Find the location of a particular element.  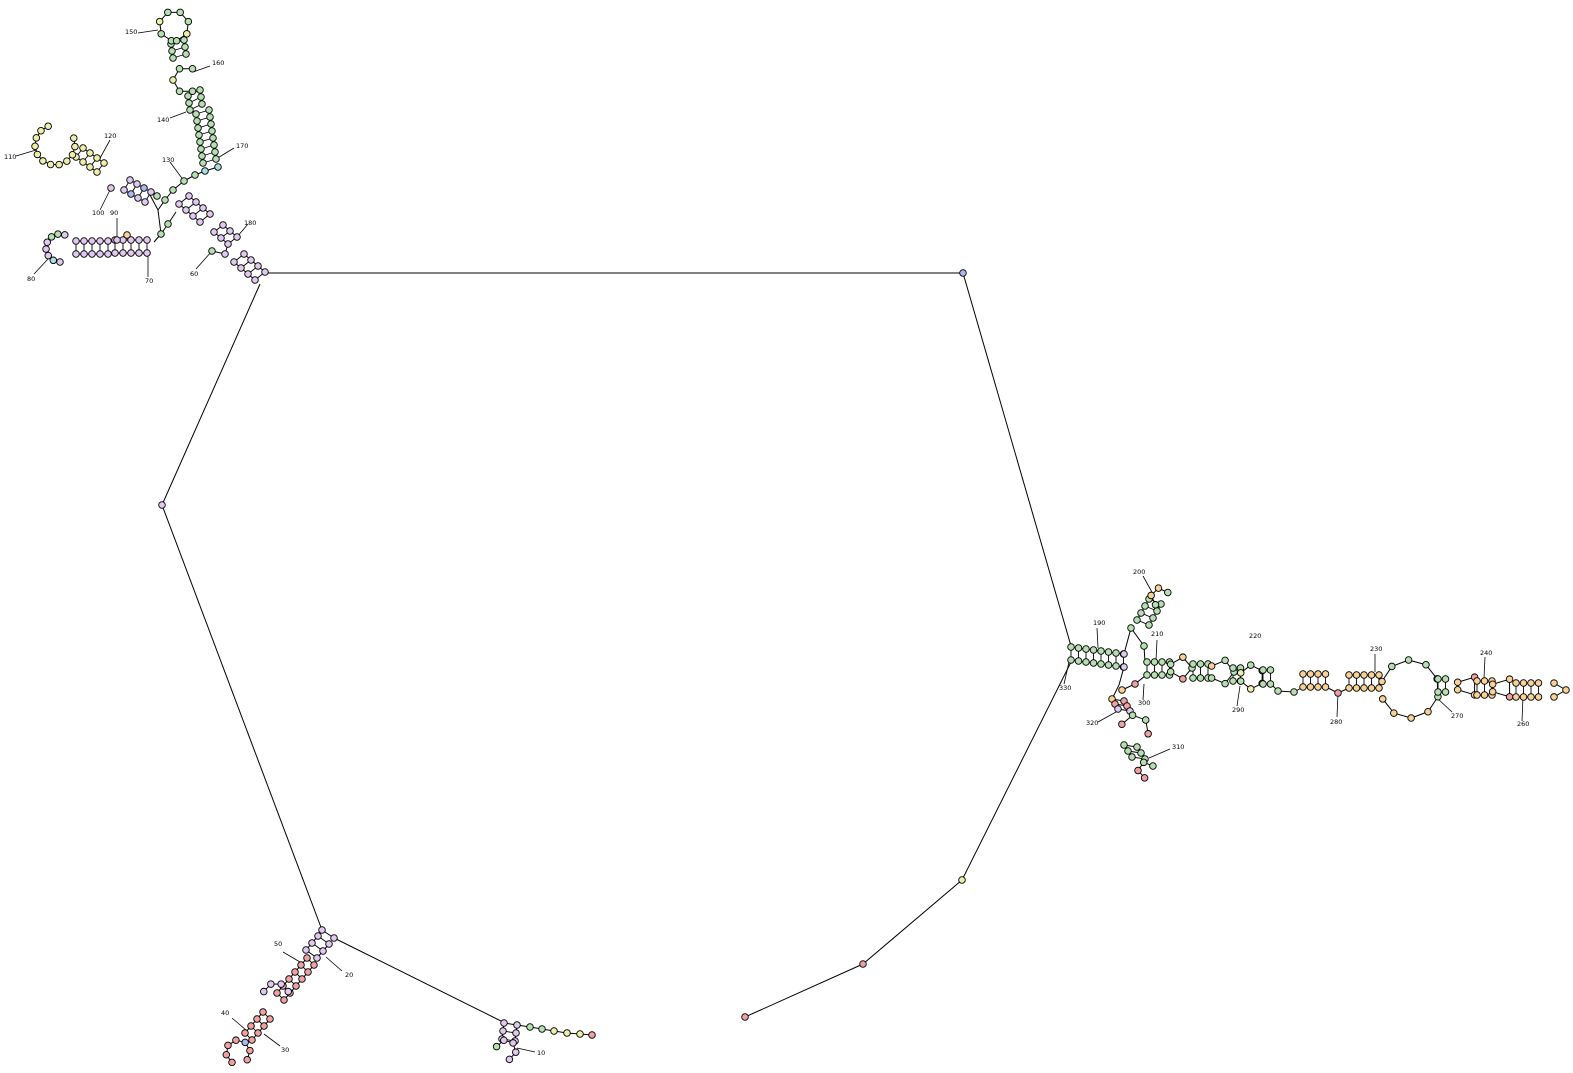

position-label-180: 180 is located at coordinates (250, 223).